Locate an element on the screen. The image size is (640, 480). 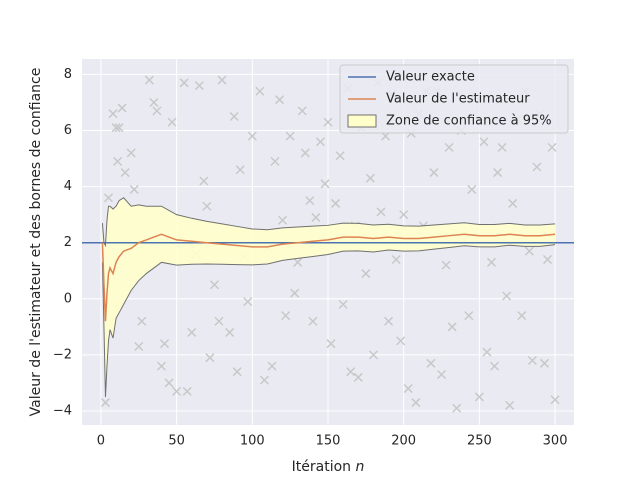
x-tick-label: 0 is located at coordinates (101, 441).